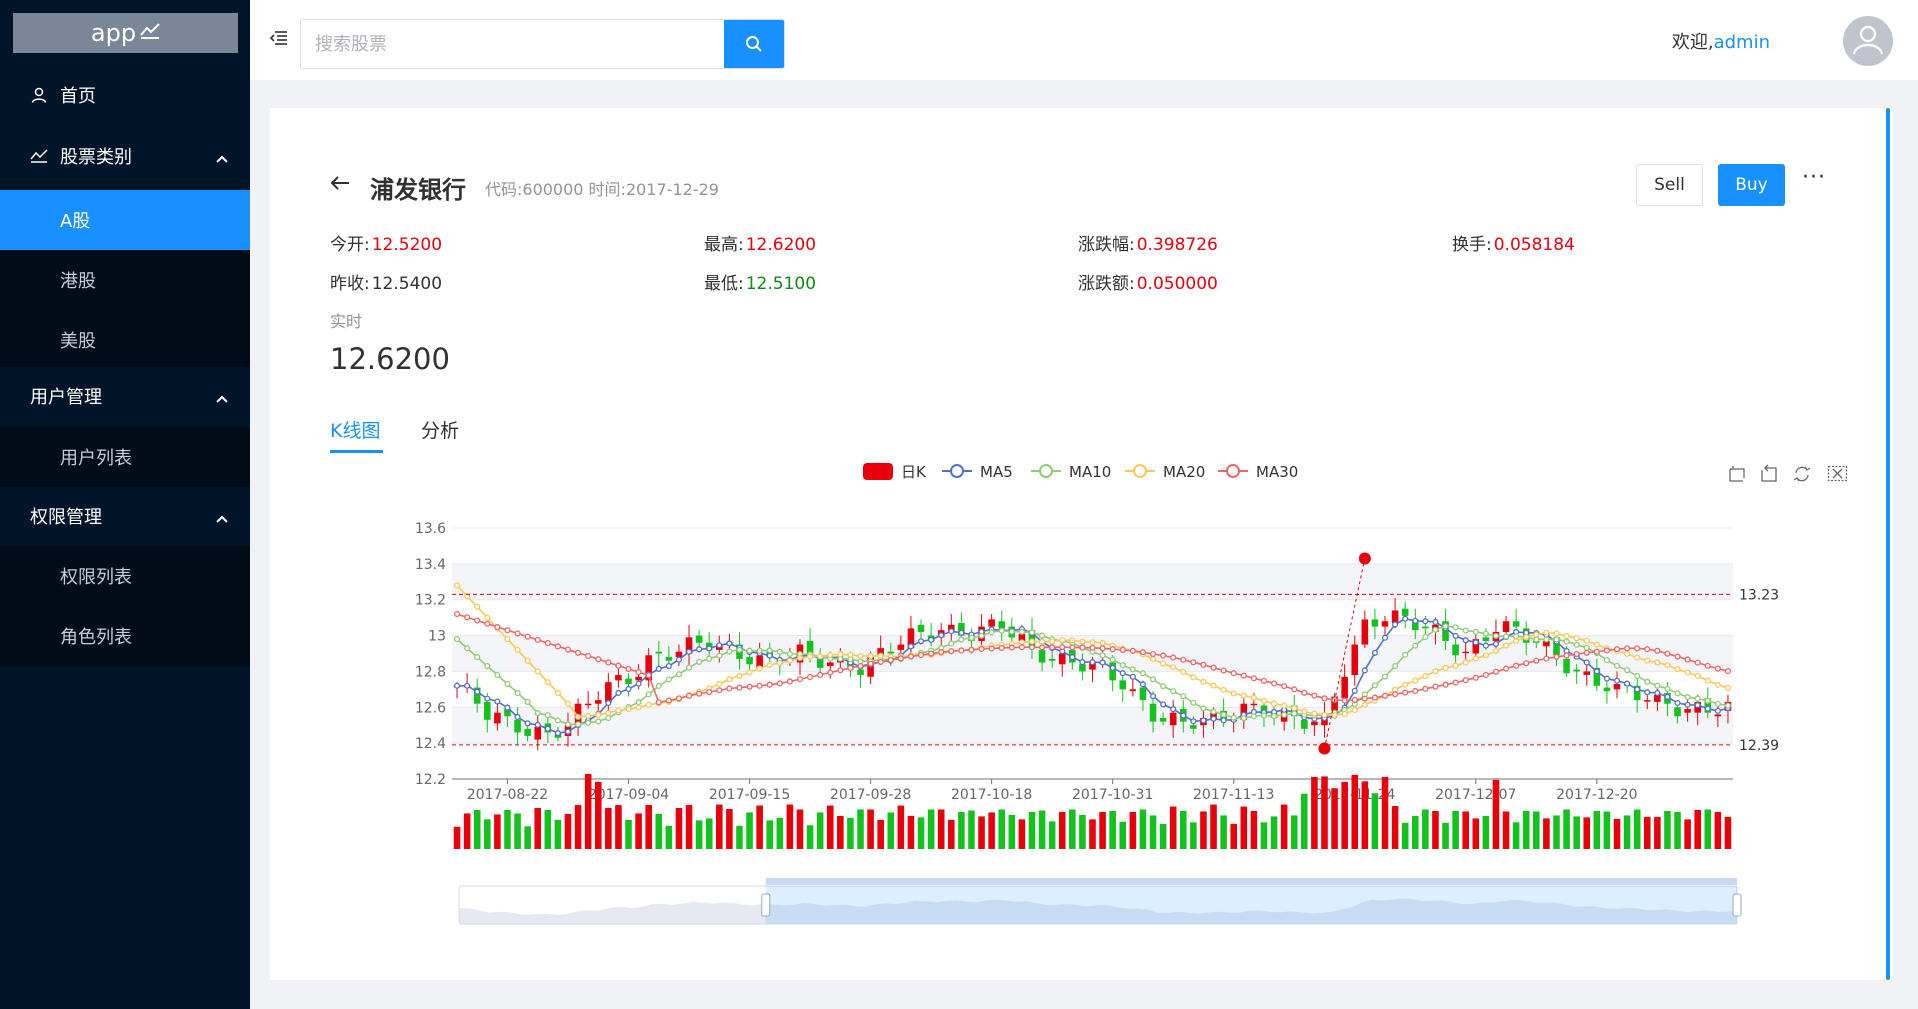 The height and width of the screenshot is (1009, 1918). I want to click on search-box, so click(542, 44).